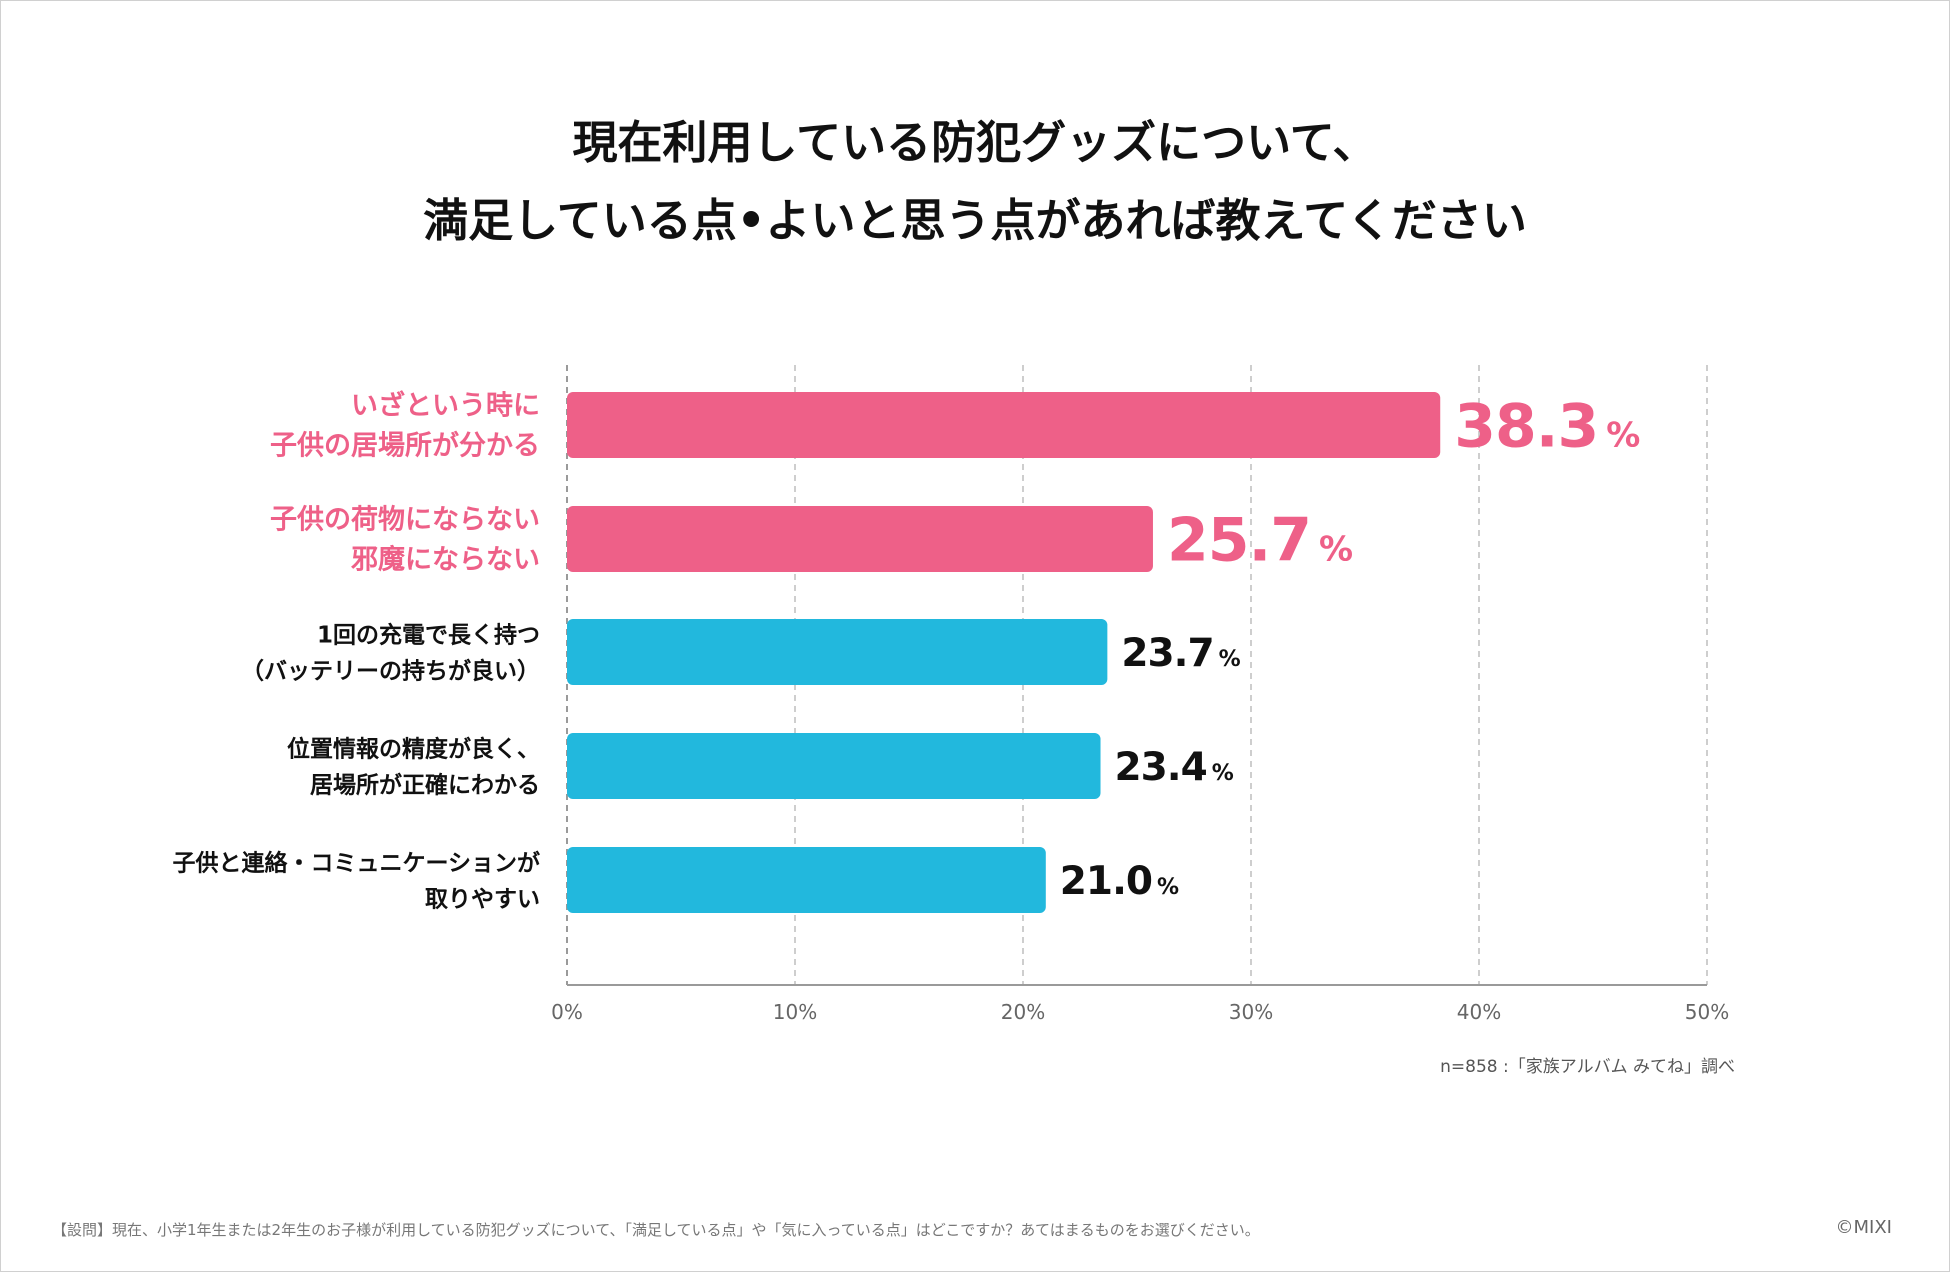 This screenshot has width=1950, height=1272. I want to click on source-note: n=858 :「家族アルバム みてね」調べ, so click(1587, 1067).